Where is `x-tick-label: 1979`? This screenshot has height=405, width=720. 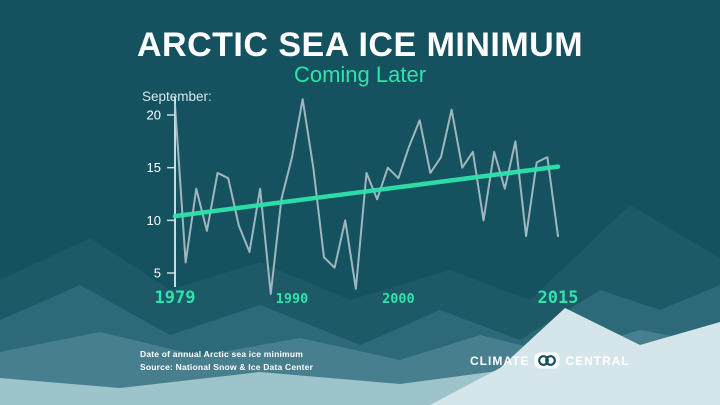 x-tick-label: 1979 is located at coordinates (175, 298).